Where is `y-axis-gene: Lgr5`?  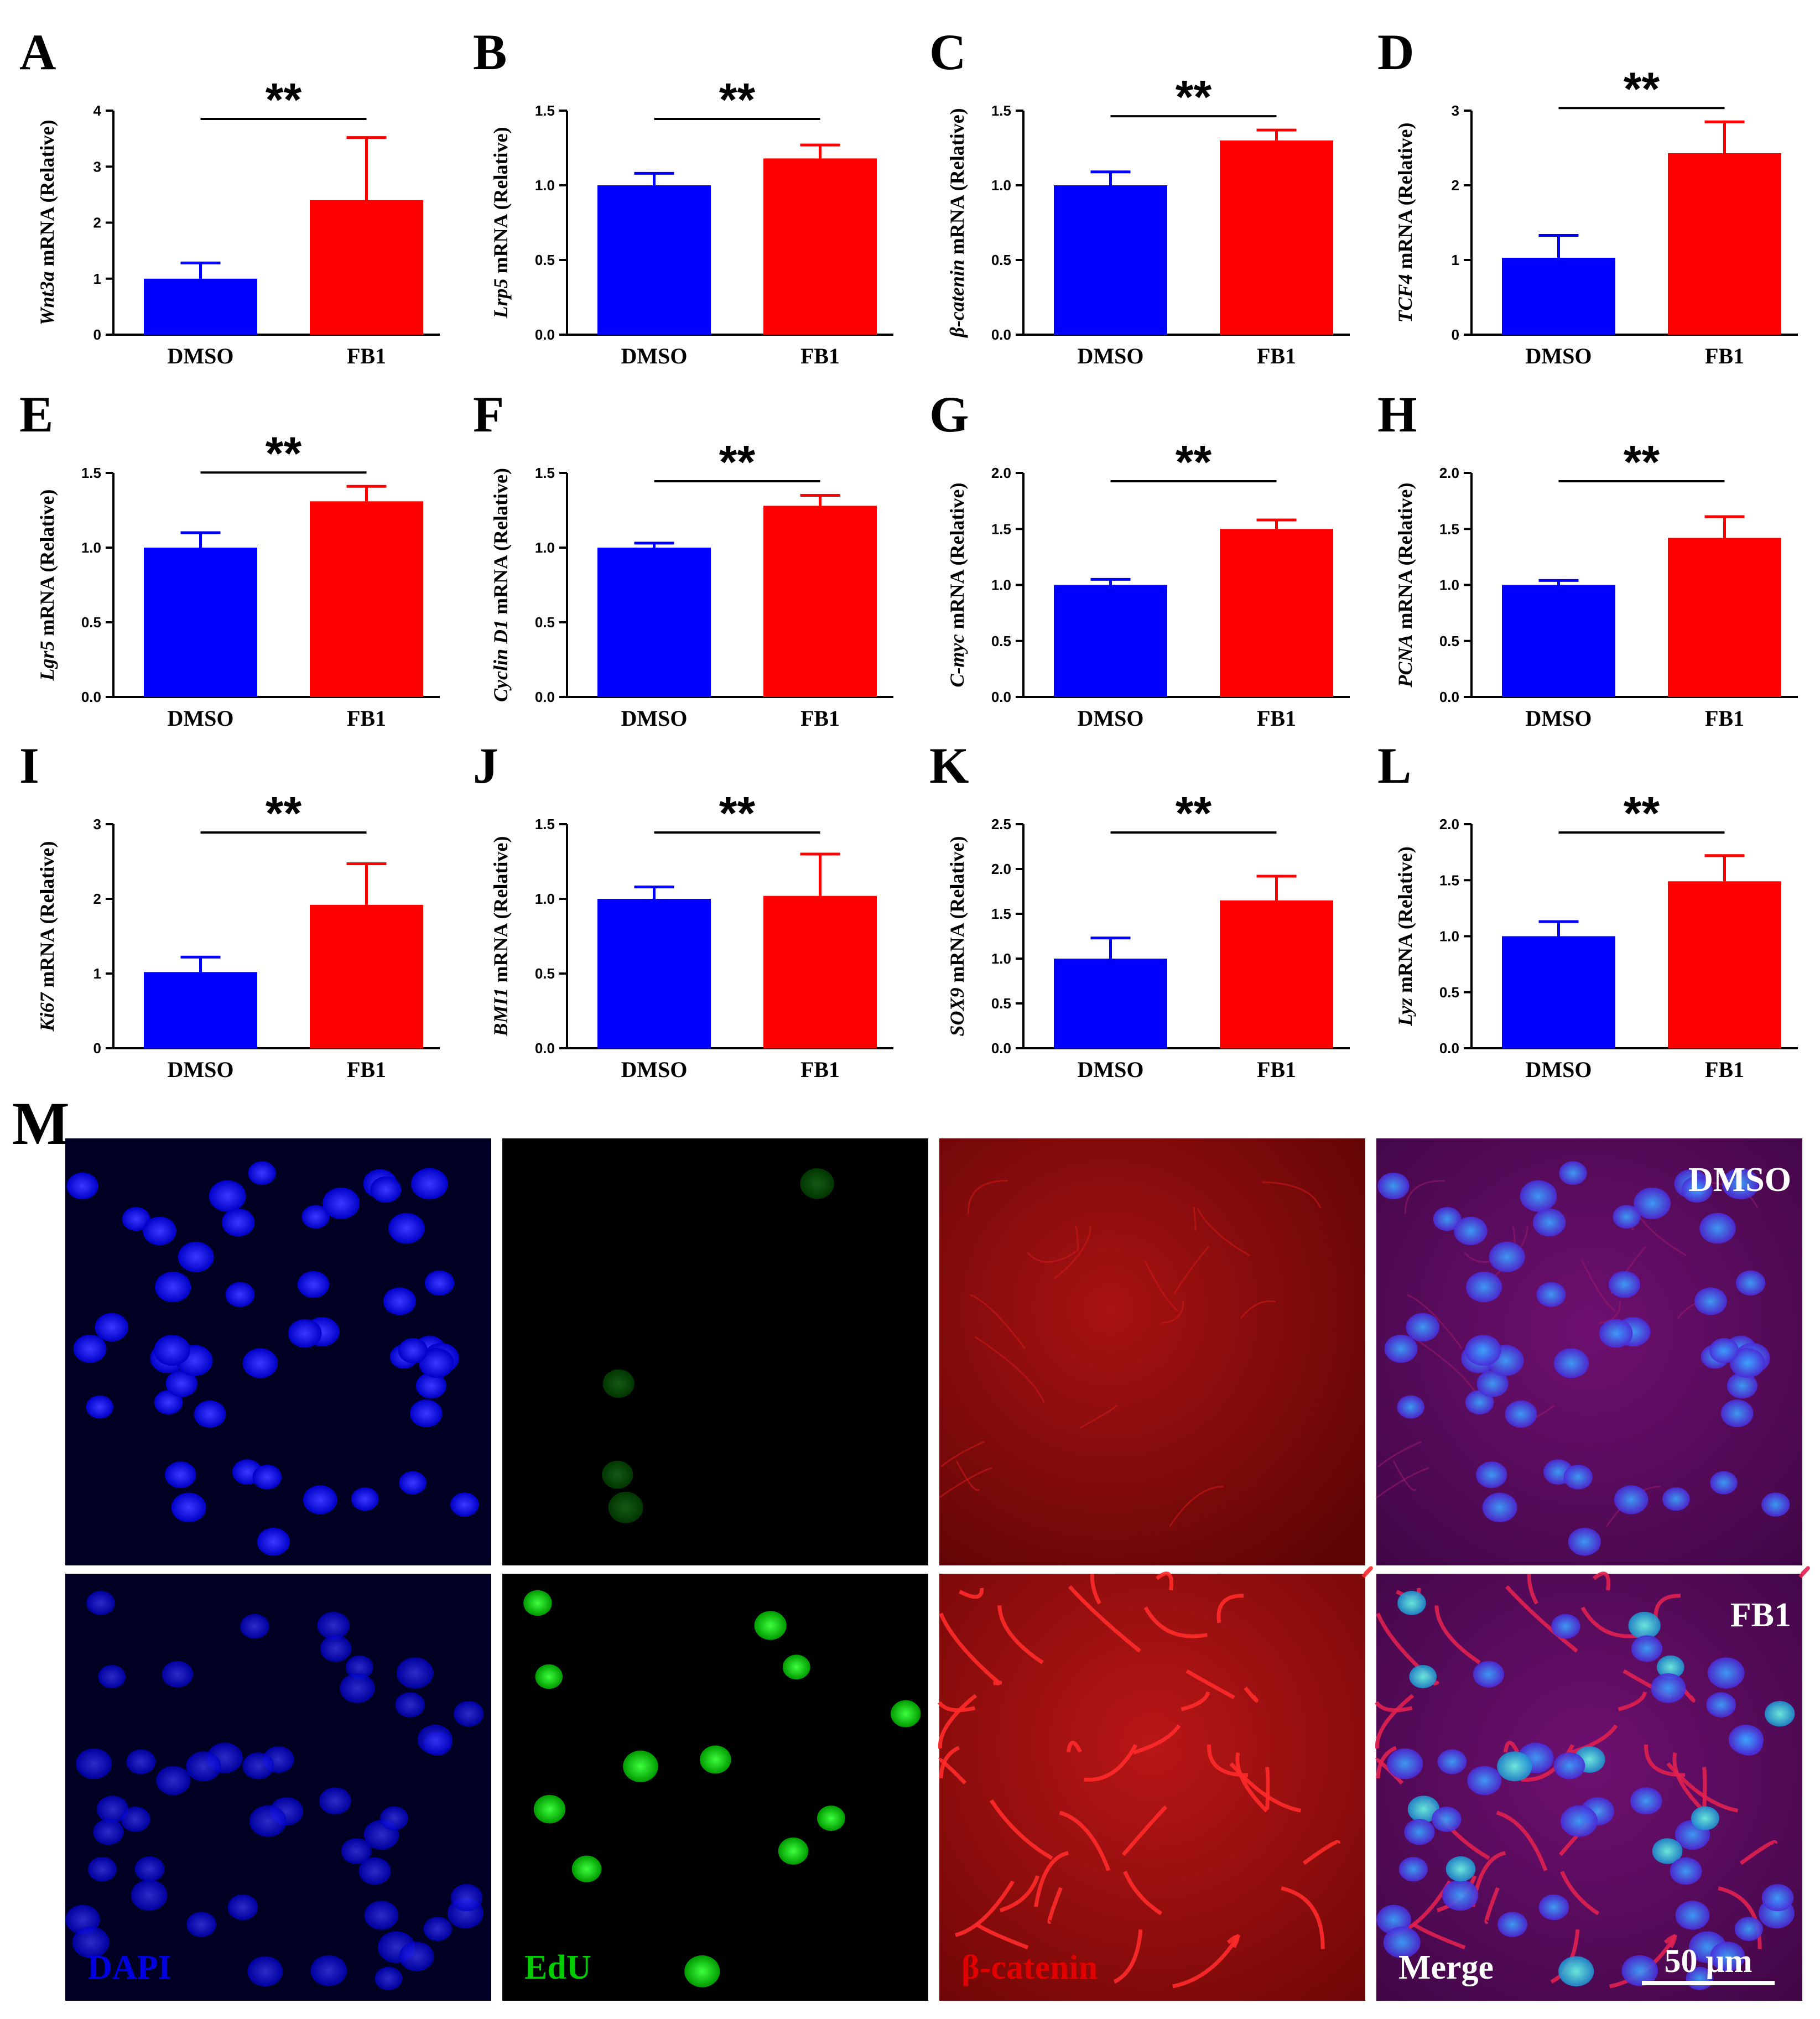 y-axis-gene: Lgr5 is located at coordinates (47, 661).